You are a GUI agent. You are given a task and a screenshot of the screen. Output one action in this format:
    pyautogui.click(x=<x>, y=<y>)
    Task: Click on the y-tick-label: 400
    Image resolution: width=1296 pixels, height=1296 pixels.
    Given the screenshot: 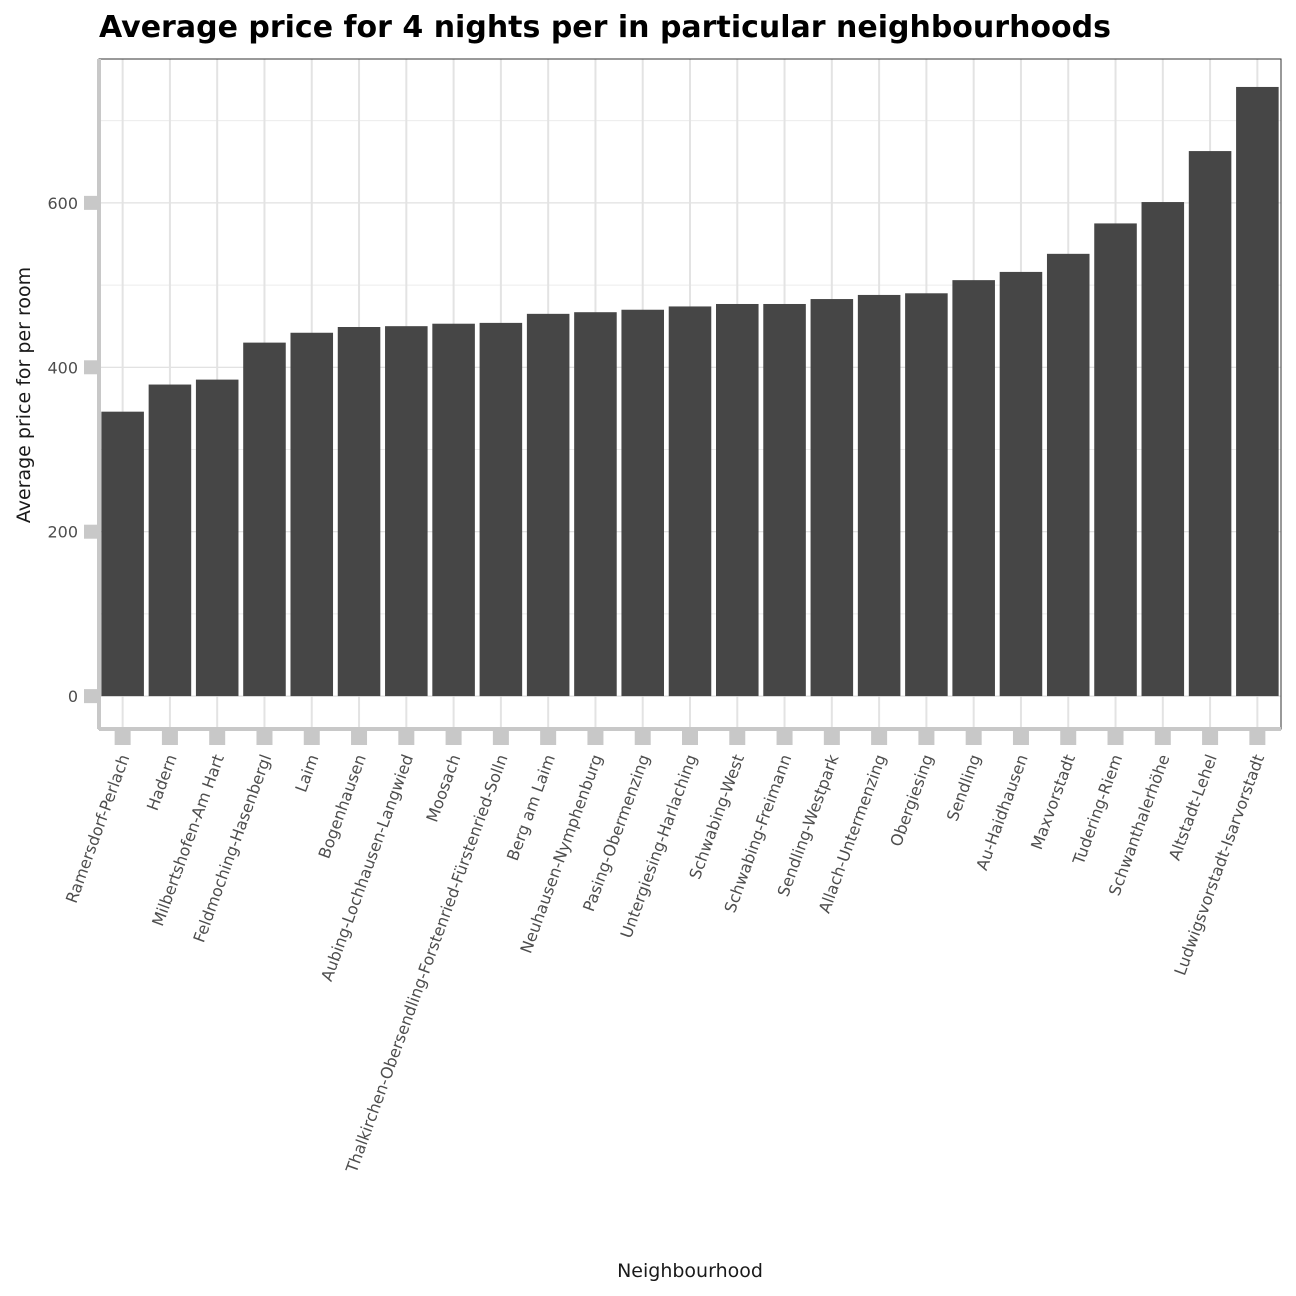 What is the action you would take?
    pyautogui.click(x=62, y=367)
    